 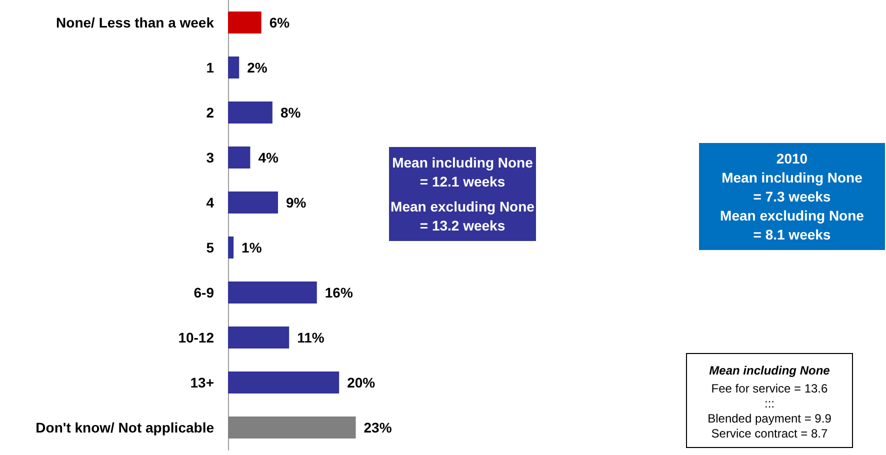 I want to click on y-tick-label: None/ Less than a week, so click(x=135, y=22).